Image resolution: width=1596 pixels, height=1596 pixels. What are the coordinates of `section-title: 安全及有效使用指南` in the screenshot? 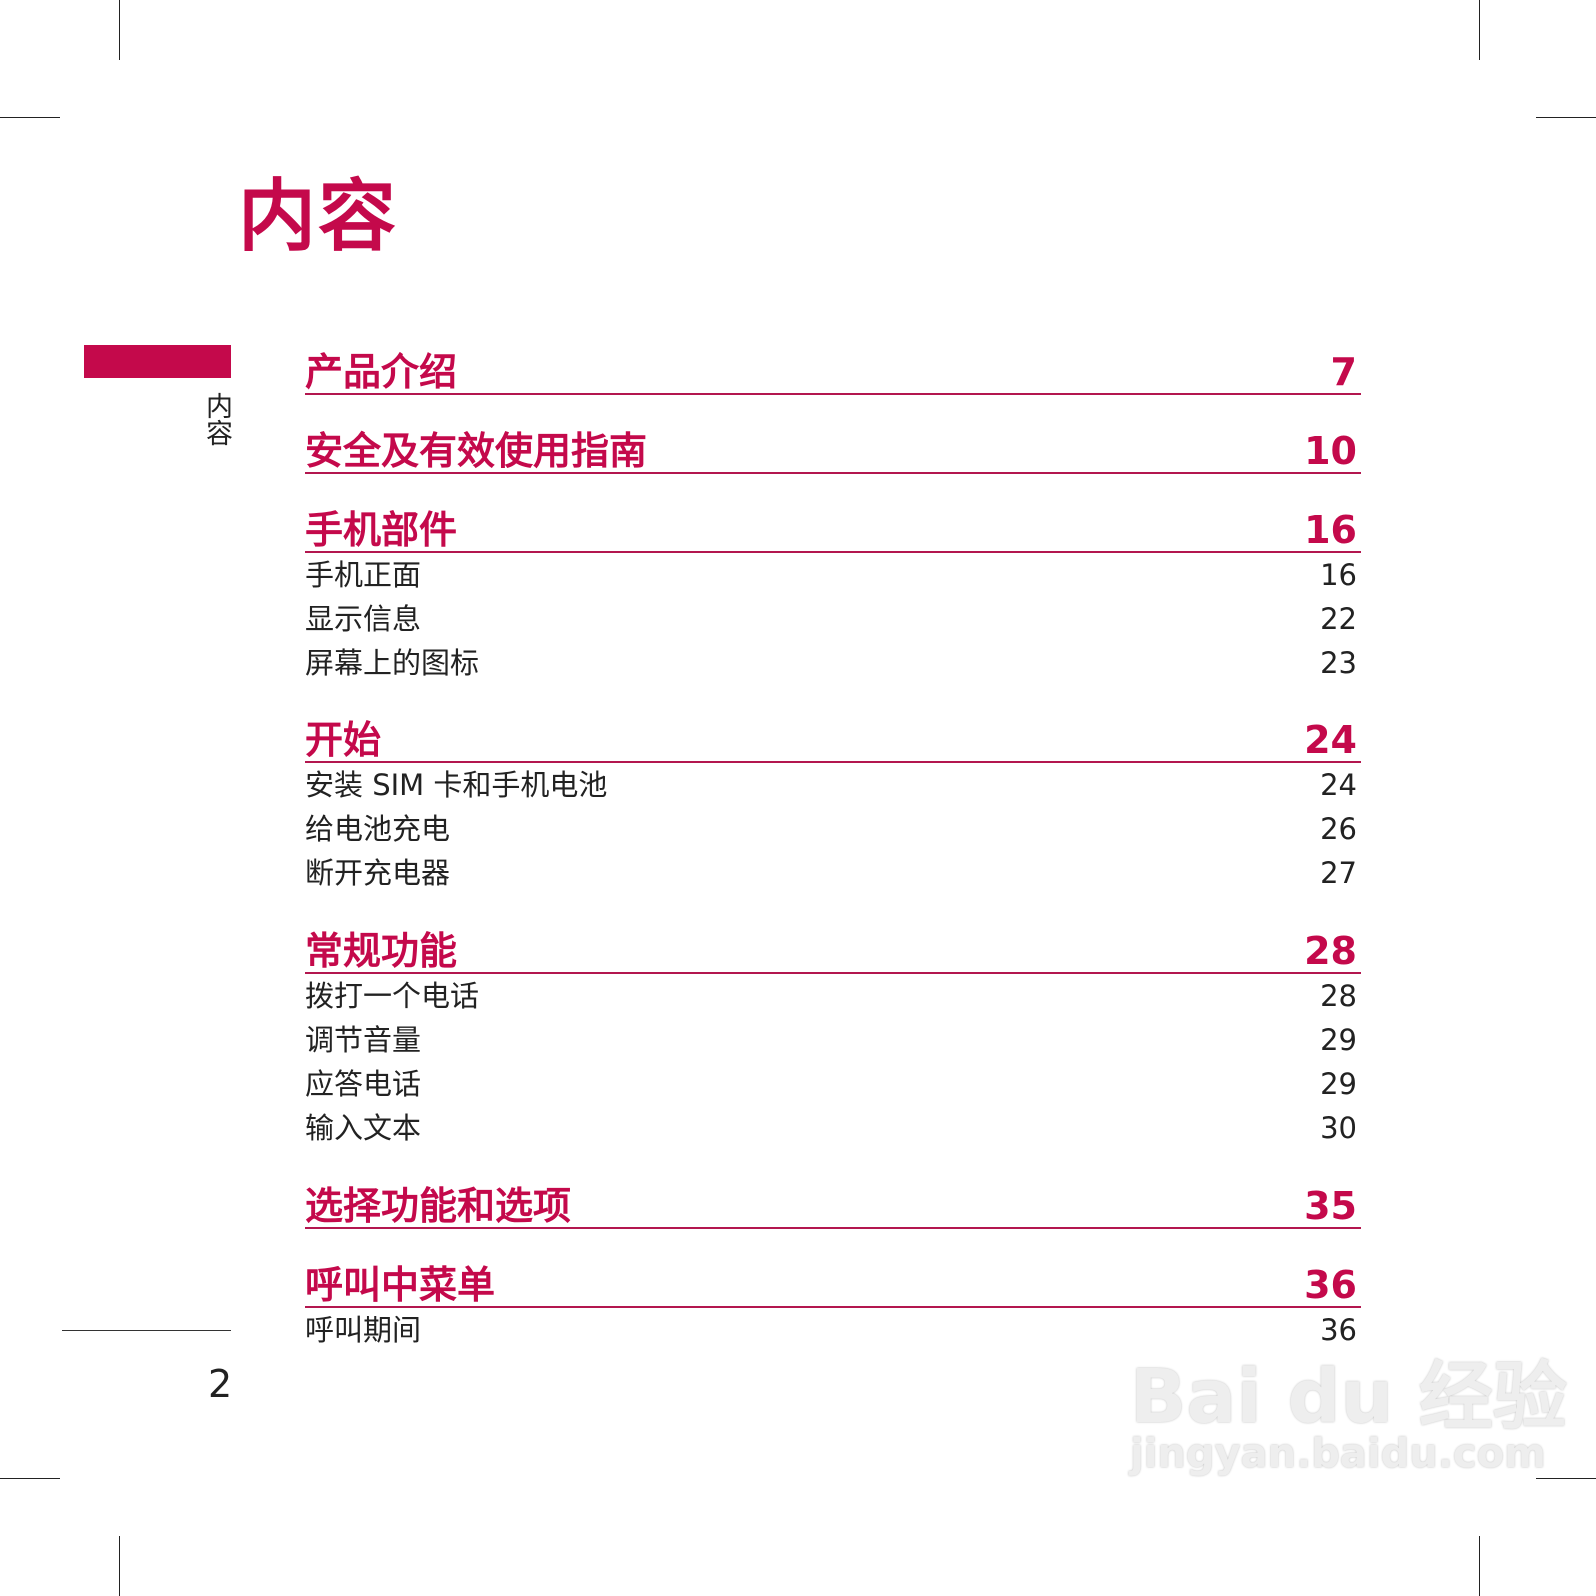 It's located at (476, 451).